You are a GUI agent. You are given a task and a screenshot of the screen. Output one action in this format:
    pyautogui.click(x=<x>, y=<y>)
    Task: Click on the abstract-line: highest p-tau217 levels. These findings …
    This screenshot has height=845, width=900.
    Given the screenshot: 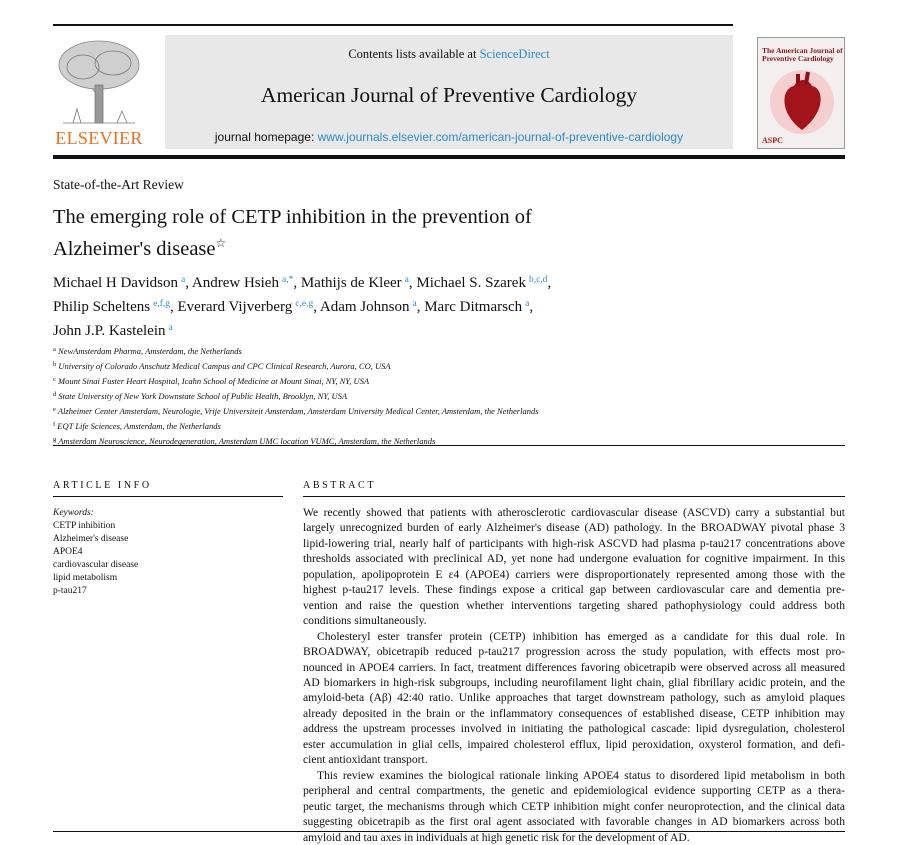 What is the action you would take?
    pyautogui.click(x=574, y=590)
    